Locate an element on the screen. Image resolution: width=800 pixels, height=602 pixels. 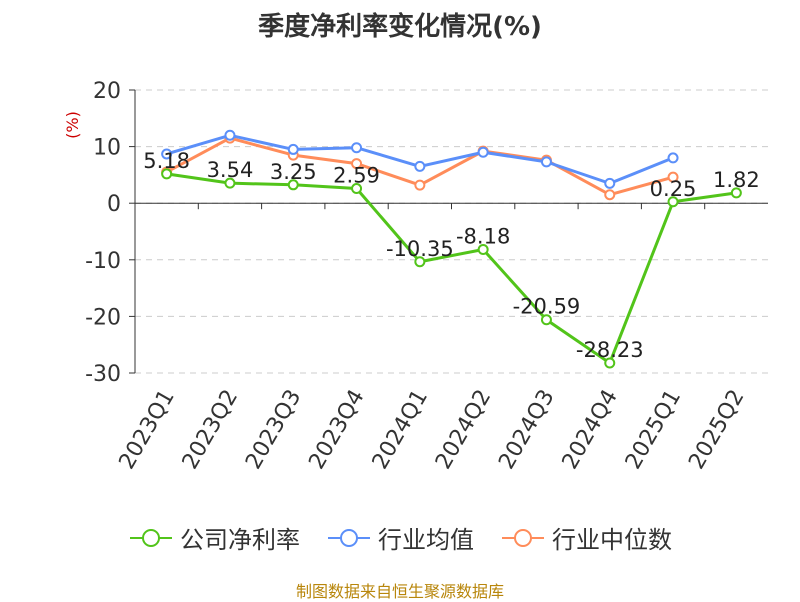
legend-item-company: 公司净利率 is located at coordinates (214, 537).